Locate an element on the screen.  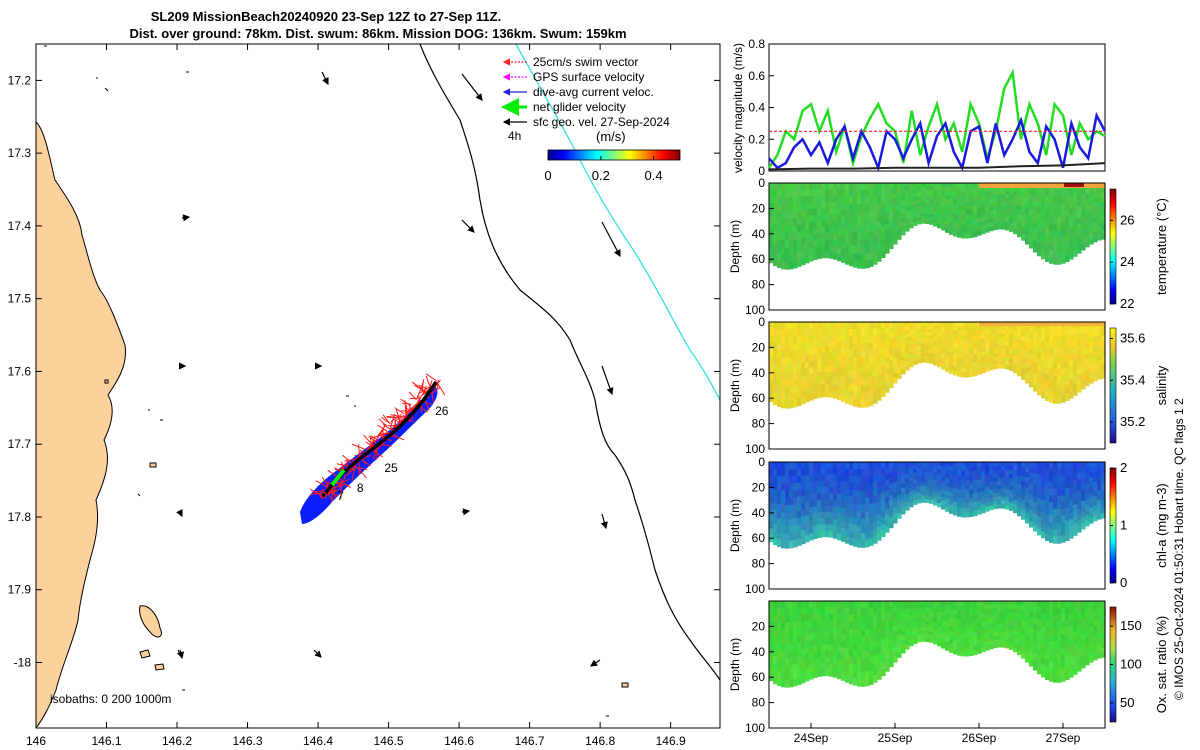
swim-vector is located at coordinates (343, 482).